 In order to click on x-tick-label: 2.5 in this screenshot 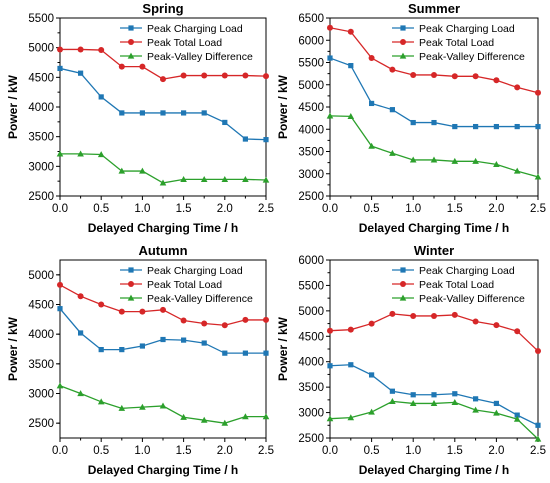, I will do `click(266, 451)`.